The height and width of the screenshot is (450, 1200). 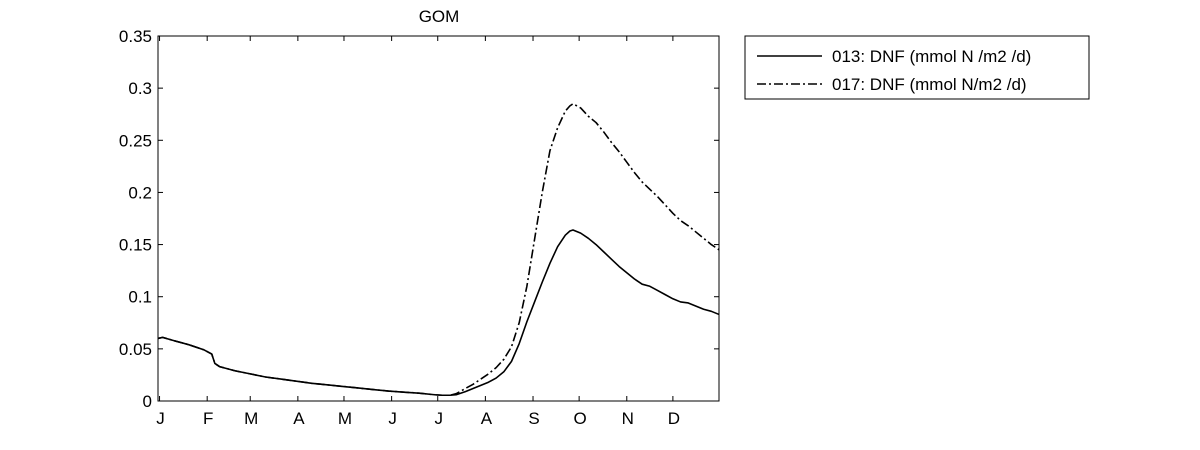 What do you see at coordinates (140, 192) in the screenshot?
I see `y-tick-label: 0.2` at bounding box center [140, 192].